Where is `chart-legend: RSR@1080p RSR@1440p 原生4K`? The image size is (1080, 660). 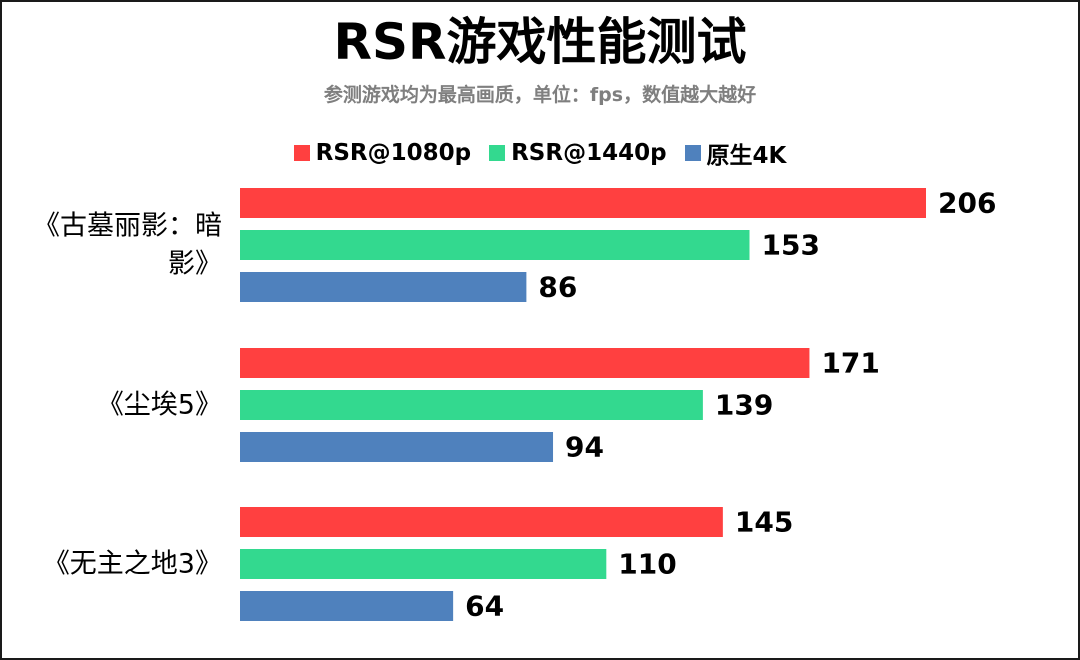
chart-legend: RSR@1080p RSR@1440p 原生4K is located at coordinates (540, 153).